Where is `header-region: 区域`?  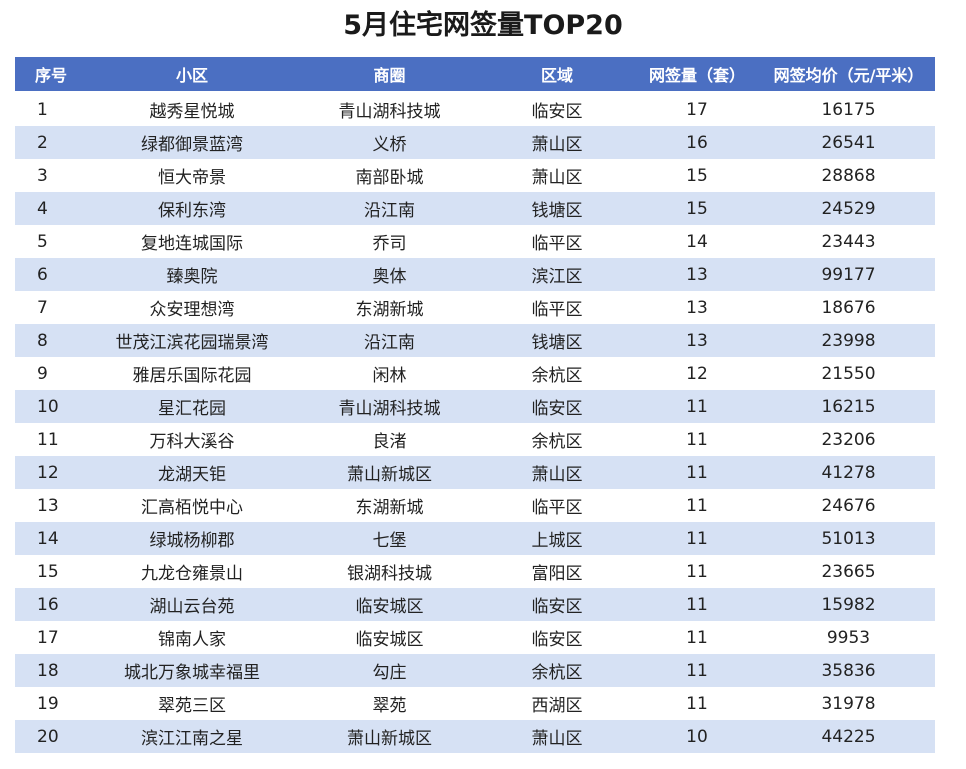
header-region: 区域 is located at coordinates (556, 75).